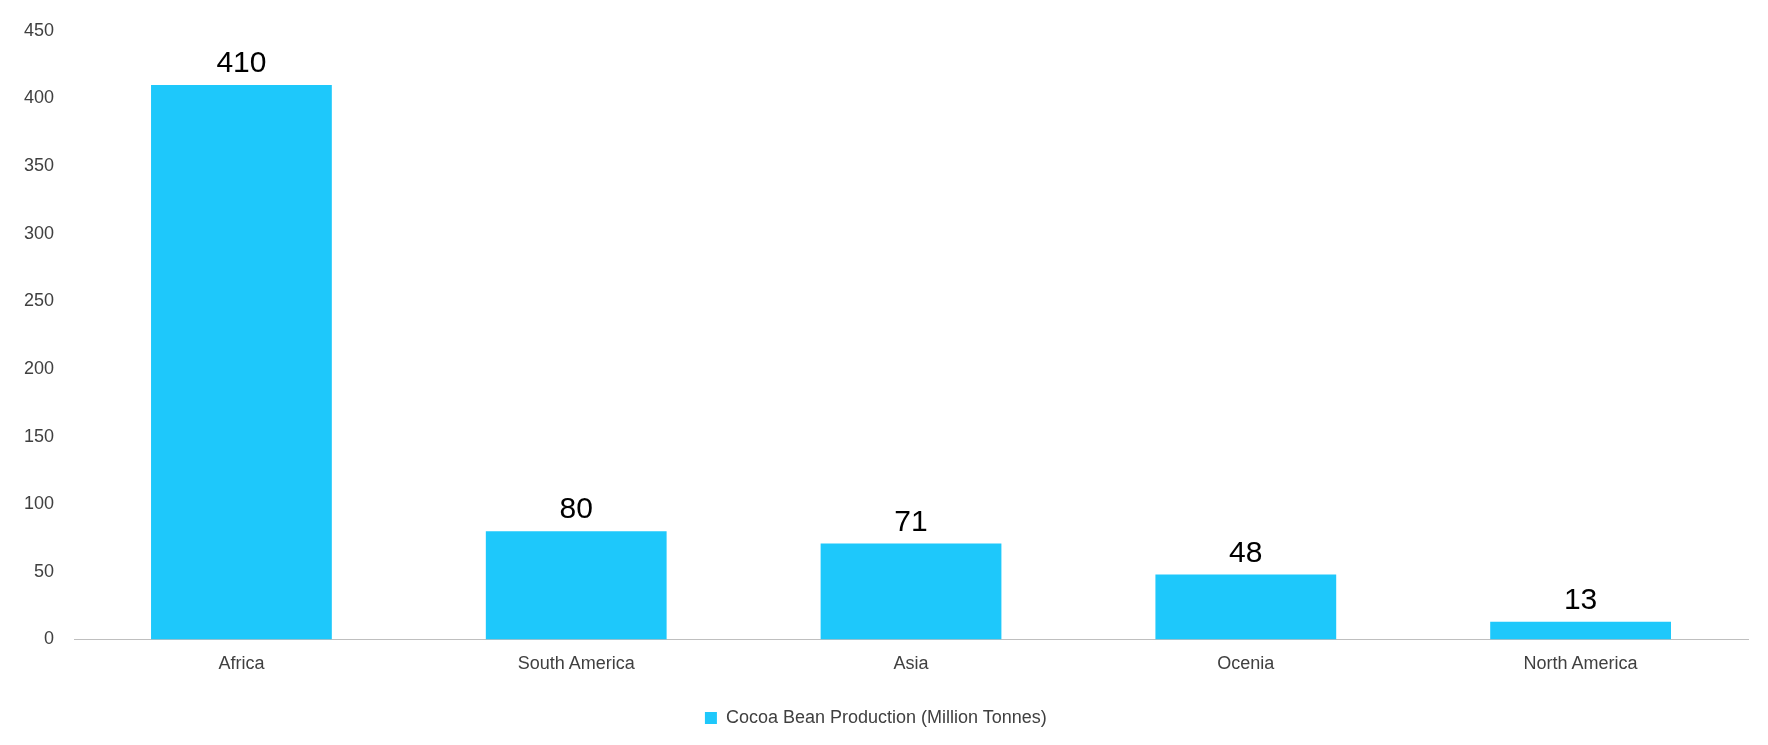  Describe the element at coordinates (39, 232) in the screenshot. I see `y-tick-label: 300` at that location.